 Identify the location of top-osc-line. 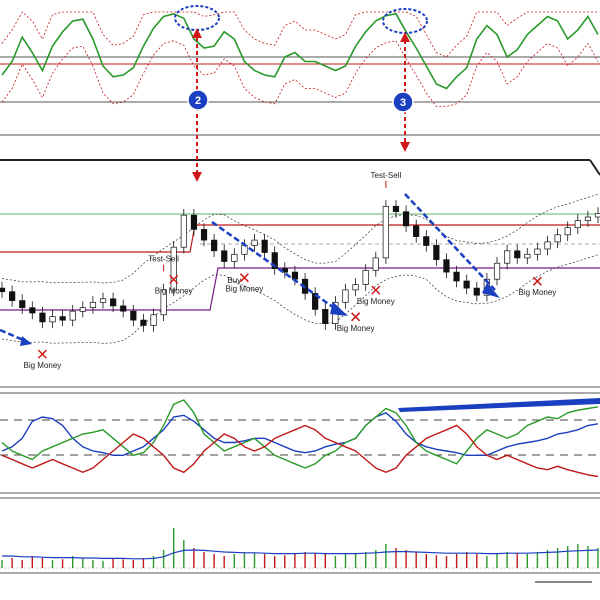
(300, 51).